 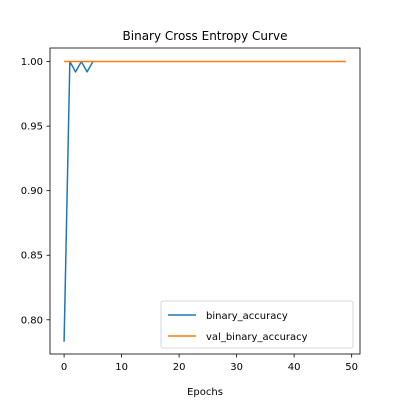 I want to click on x-tick-label: 0, so click(x=64, y=367).